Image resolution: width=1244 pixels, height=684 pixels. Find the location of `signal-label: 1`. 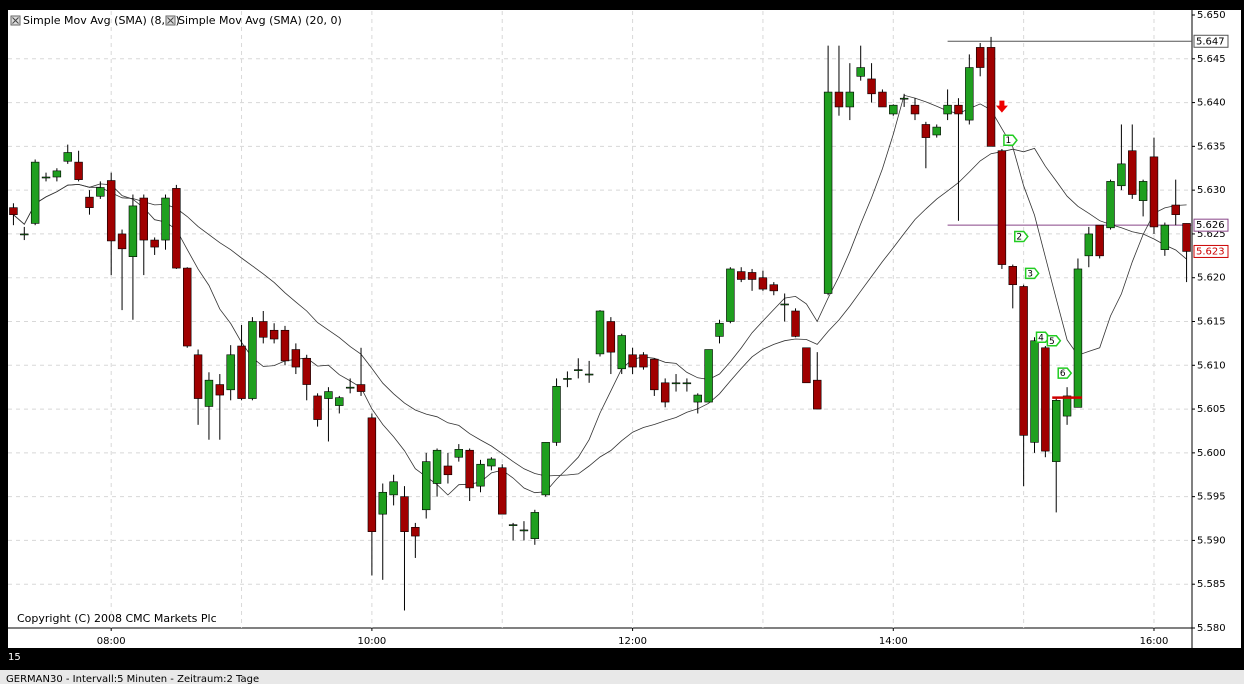

signal-label: 1 is located at coordinates (1009, 141).